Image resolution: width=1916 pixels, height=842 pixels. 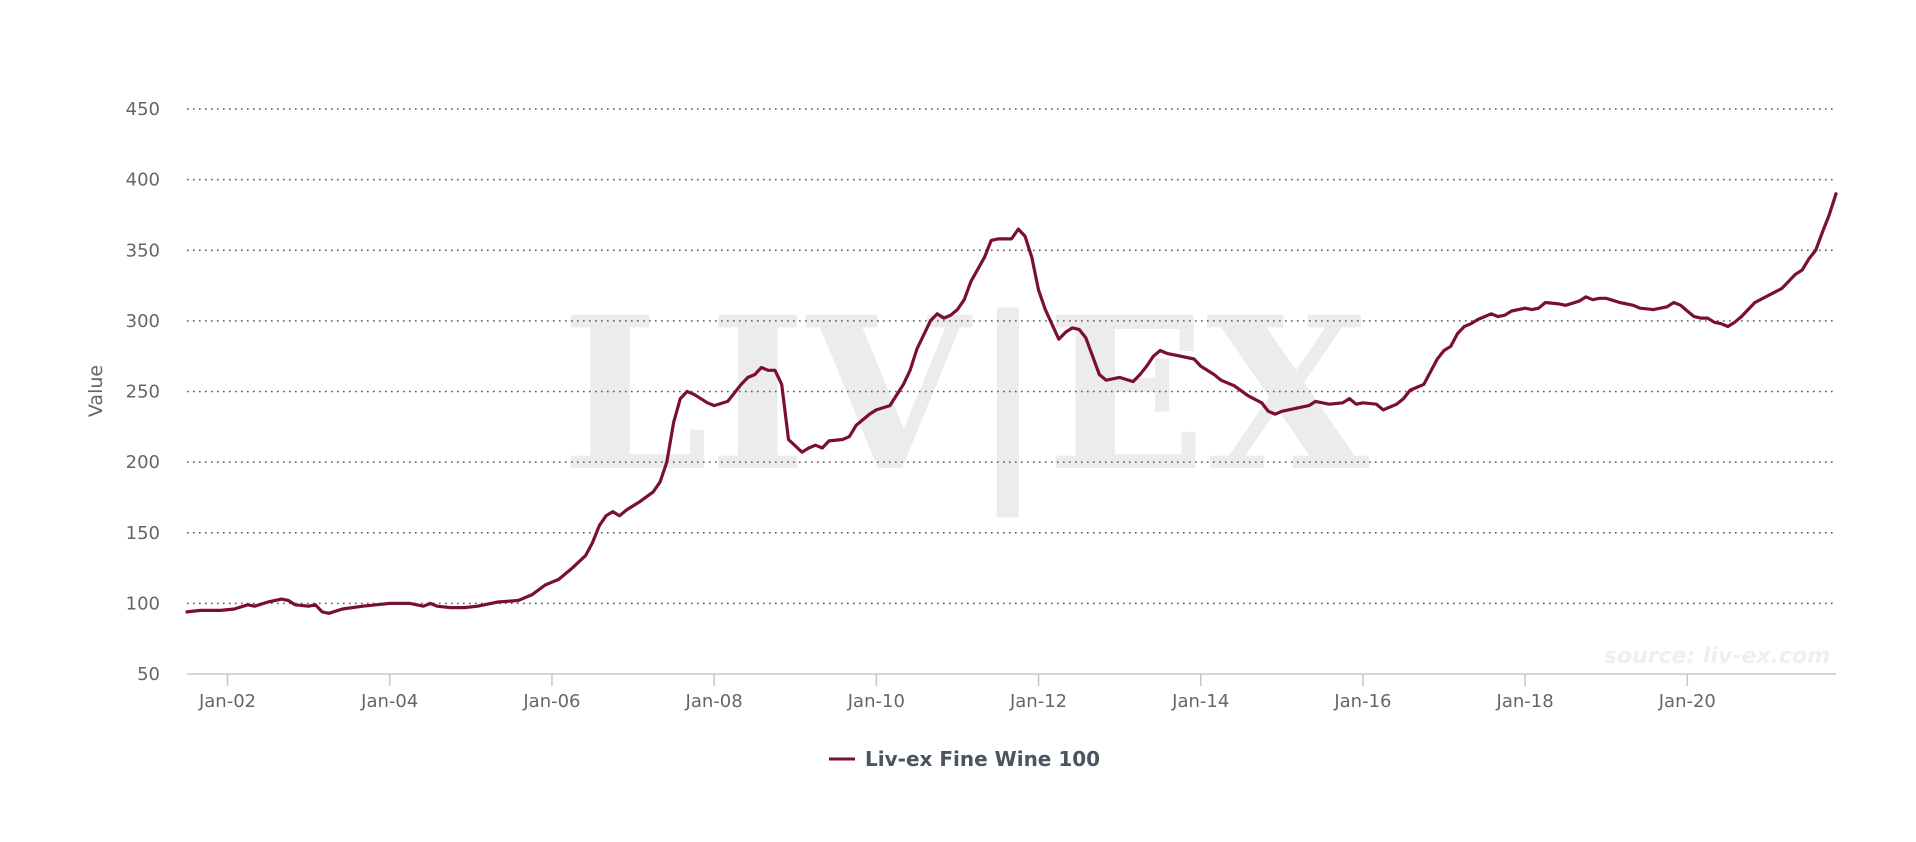 I want to click on x-tick-label: Jan-12, so click(x=1038, y=701).